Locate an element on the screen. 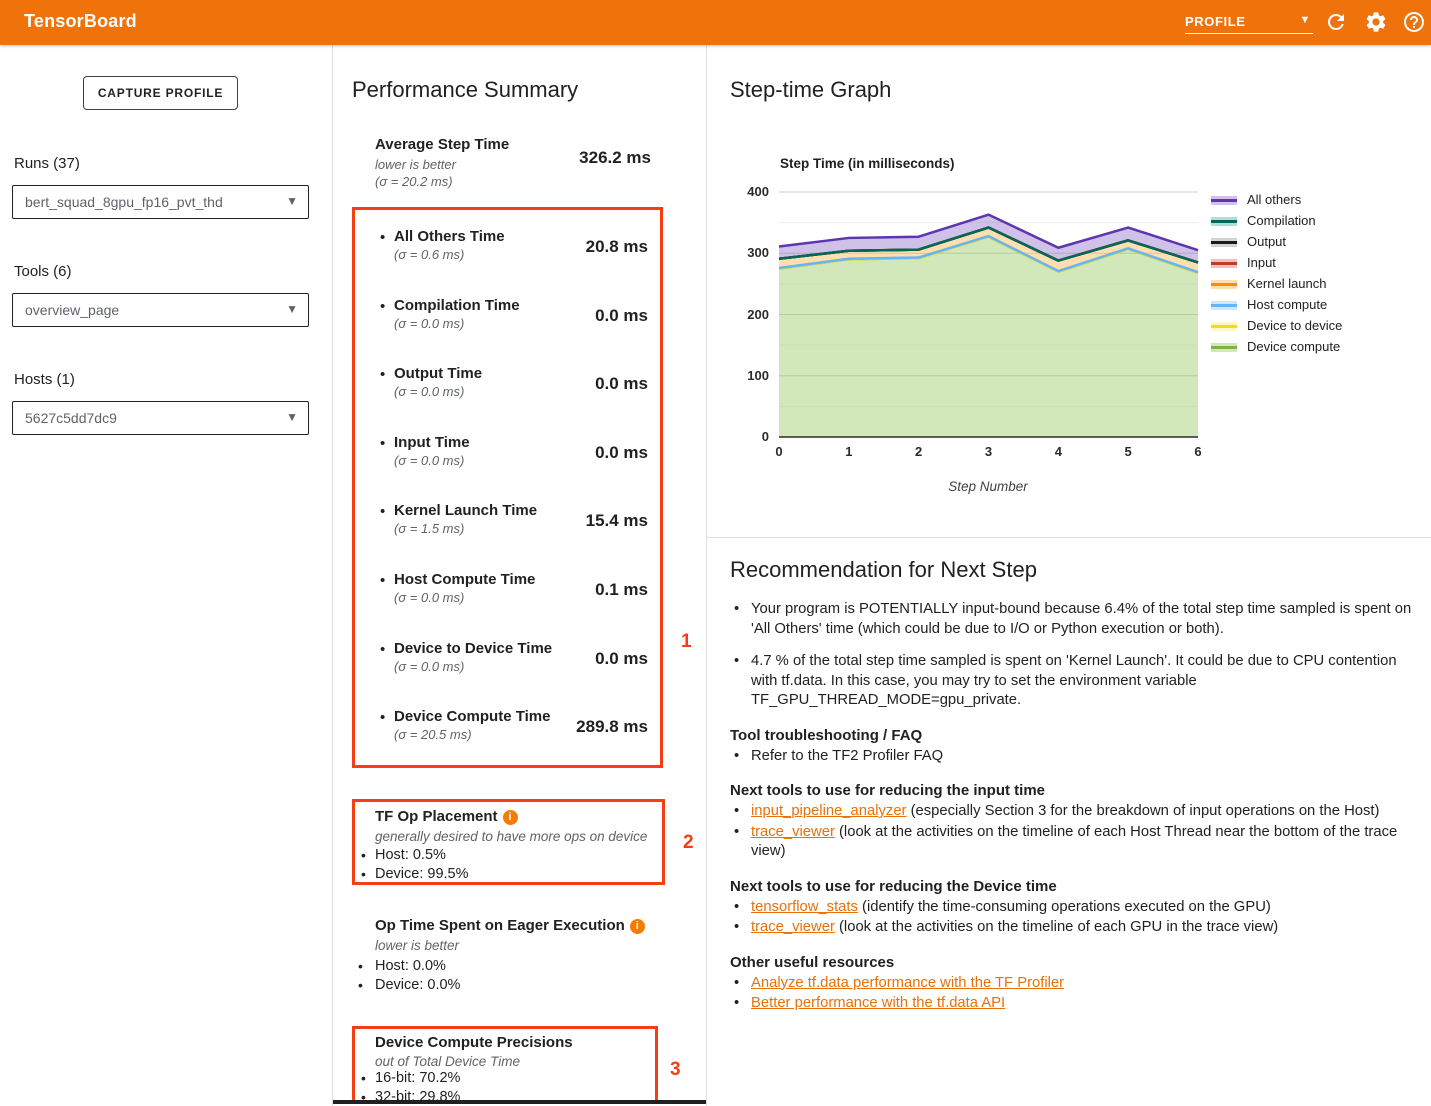 This screenshot has width=1431, height=1106. metric-label: Compilation Time is located at coordinates (457, 305).